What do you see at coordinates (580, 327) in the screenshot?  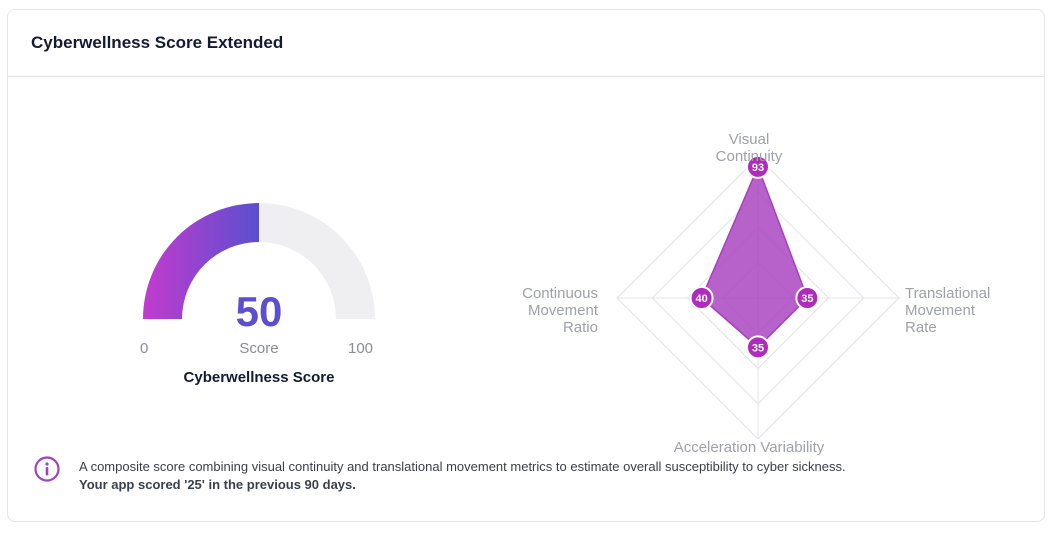 I see `axis-label-line: Ratio` at bounding box center [580, 327].